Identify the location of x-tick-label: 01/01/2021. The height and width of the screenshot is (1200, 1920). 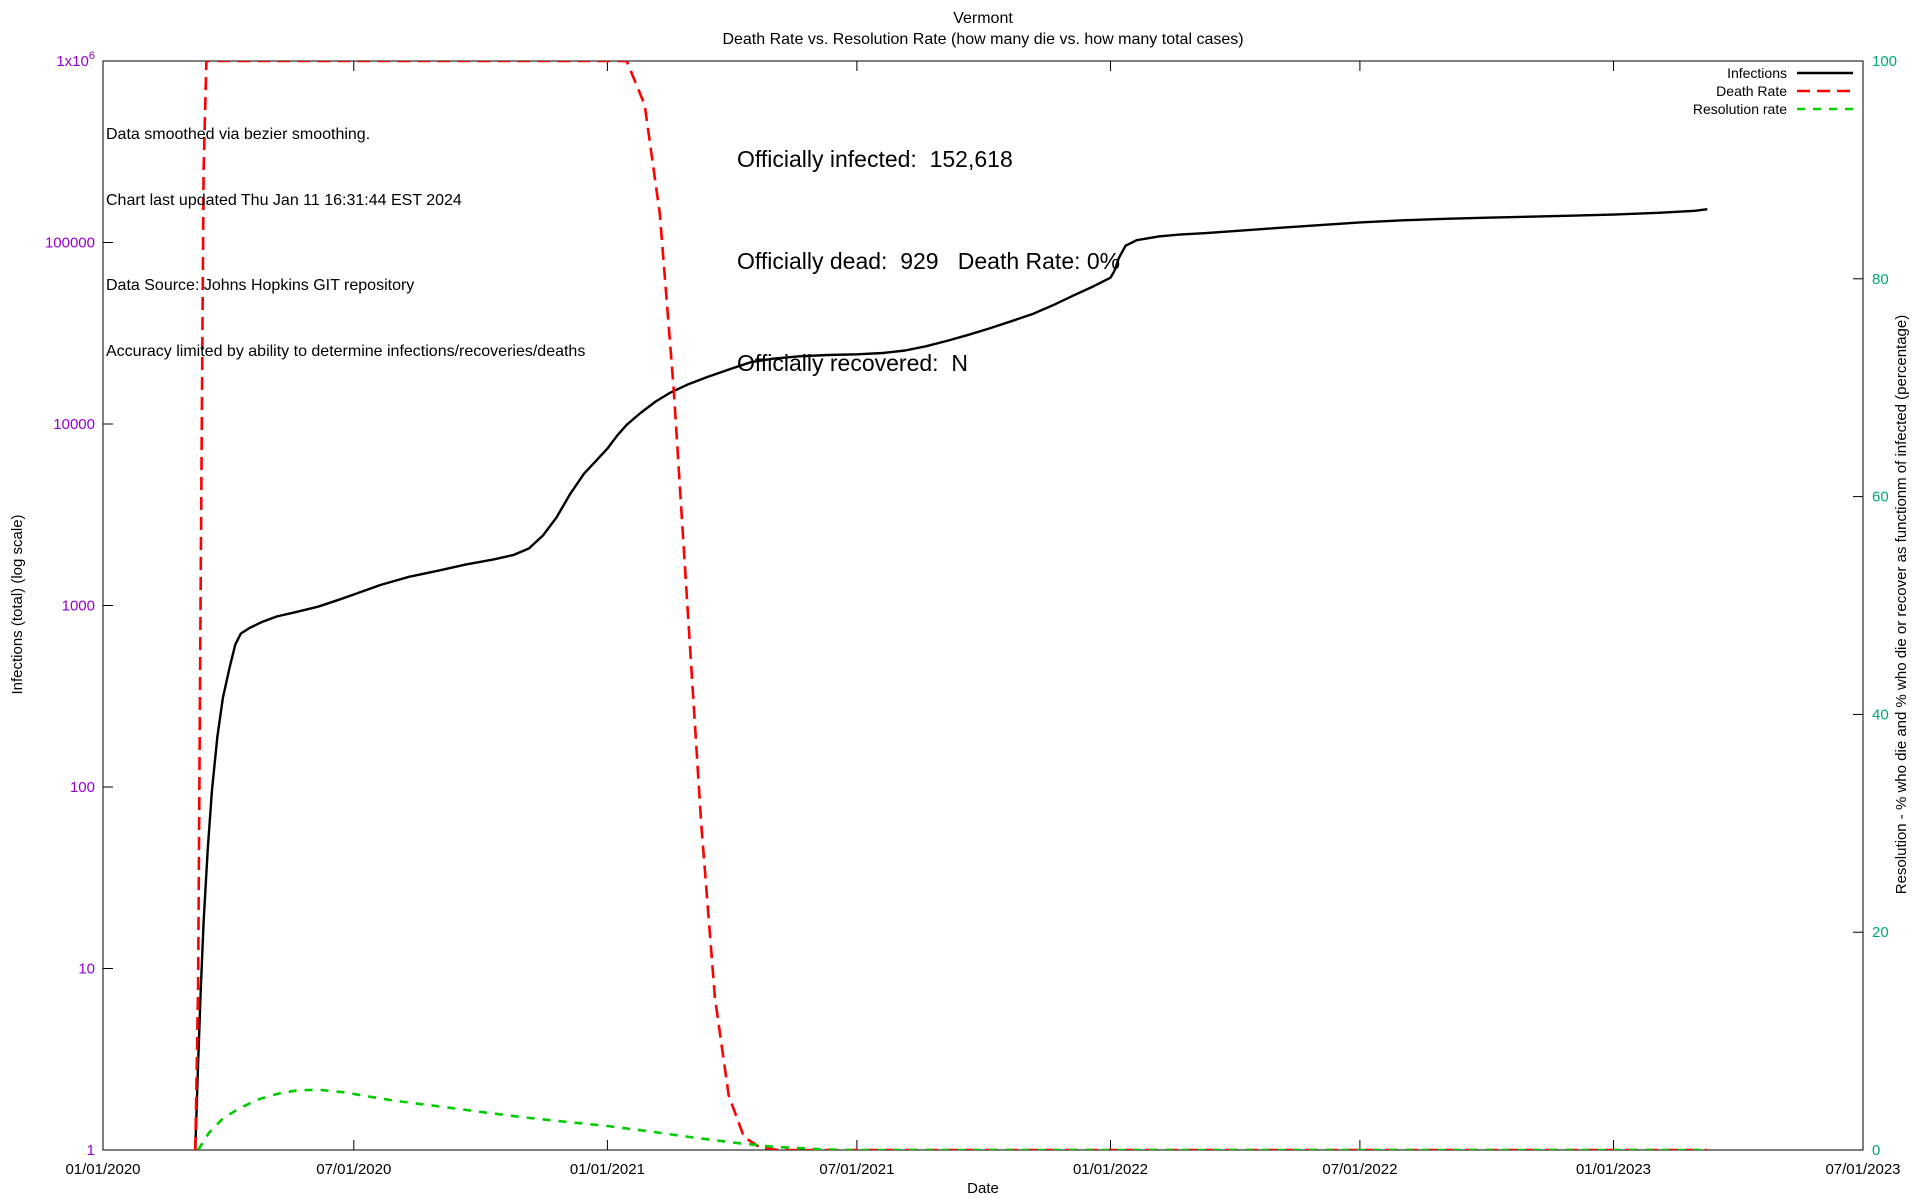
(607, 1169).